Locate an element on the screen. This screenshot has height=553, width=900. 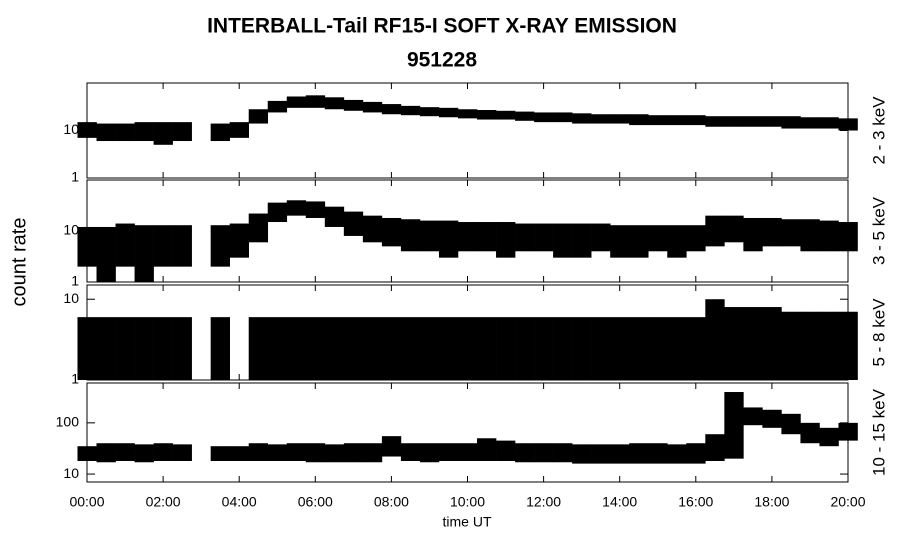
x-tick-label: 08:00 is located at coordinates (391, 502).